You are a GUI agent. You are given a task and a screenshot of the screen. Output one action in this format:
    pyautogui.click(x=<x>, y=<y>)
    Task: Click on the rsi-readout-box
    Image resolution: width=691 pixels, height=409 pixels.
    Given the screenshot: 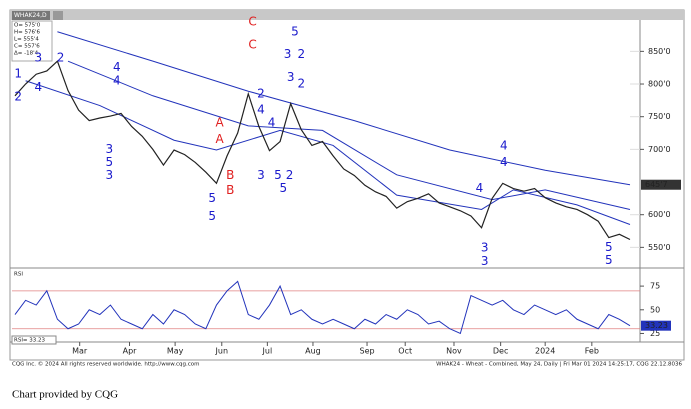 What is the action you would take?
    pyautogui.click(x=34, y=340)
    